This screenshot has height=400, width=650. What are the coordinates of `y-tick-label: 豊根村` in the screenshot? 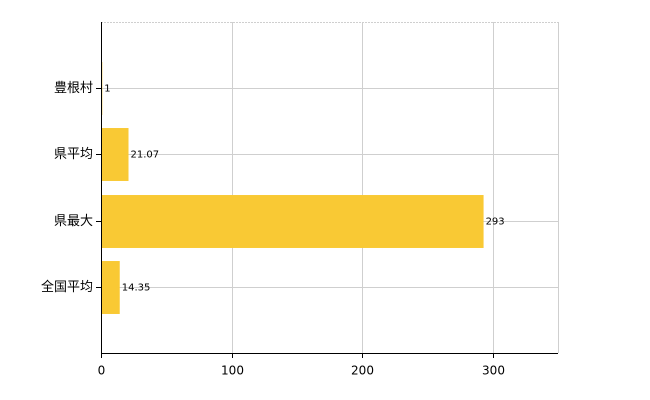 It's located at (73, 88).